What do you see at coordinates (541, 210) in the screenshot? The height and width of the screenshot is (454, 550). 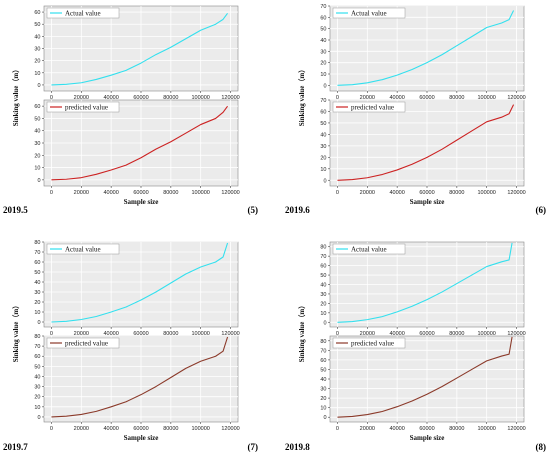 I see `panel-number-label: (6)` at bounding box center [541, 210].